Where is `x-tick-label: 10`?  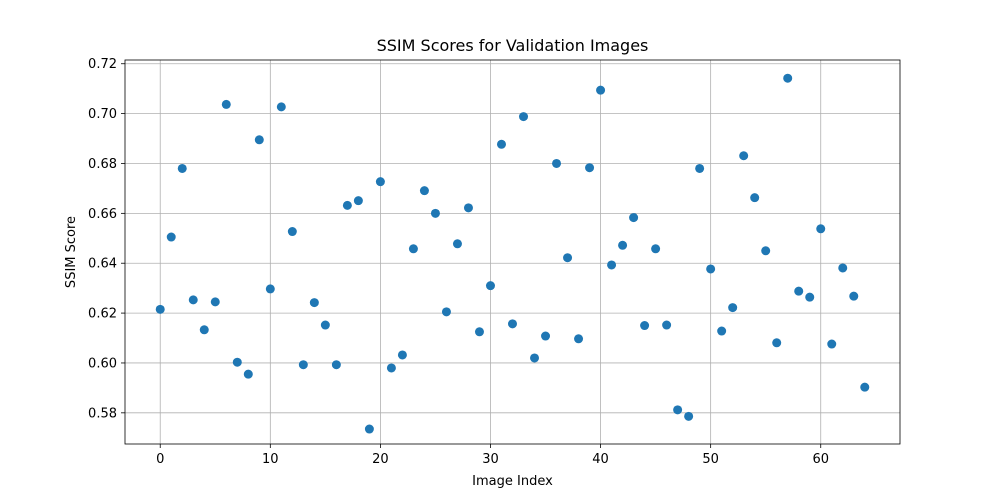 x-tick-label: 10 is located at coordinates (270, 459).